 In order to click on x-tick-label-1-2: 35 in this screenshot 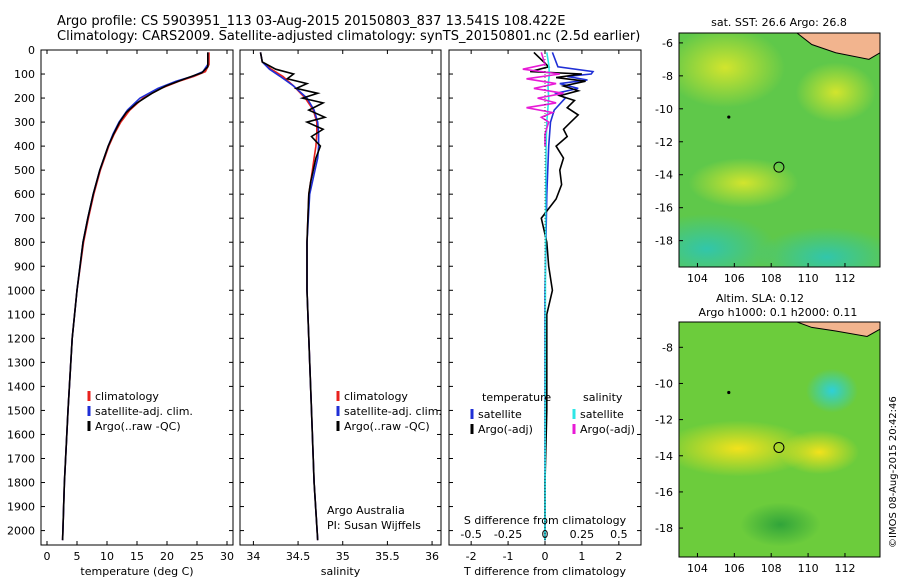, I will do `click(343, 556)`.